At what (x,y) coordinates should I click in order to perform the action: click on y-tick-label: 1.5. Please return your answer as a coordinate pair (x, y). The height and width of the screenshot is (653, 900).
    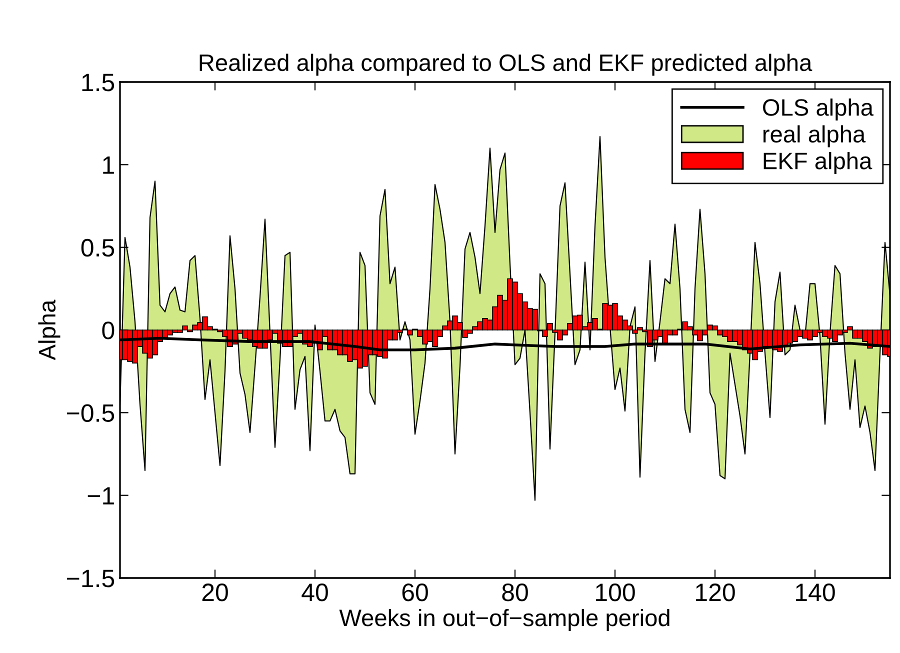
    Looking at the image, I should click on (98, 83).